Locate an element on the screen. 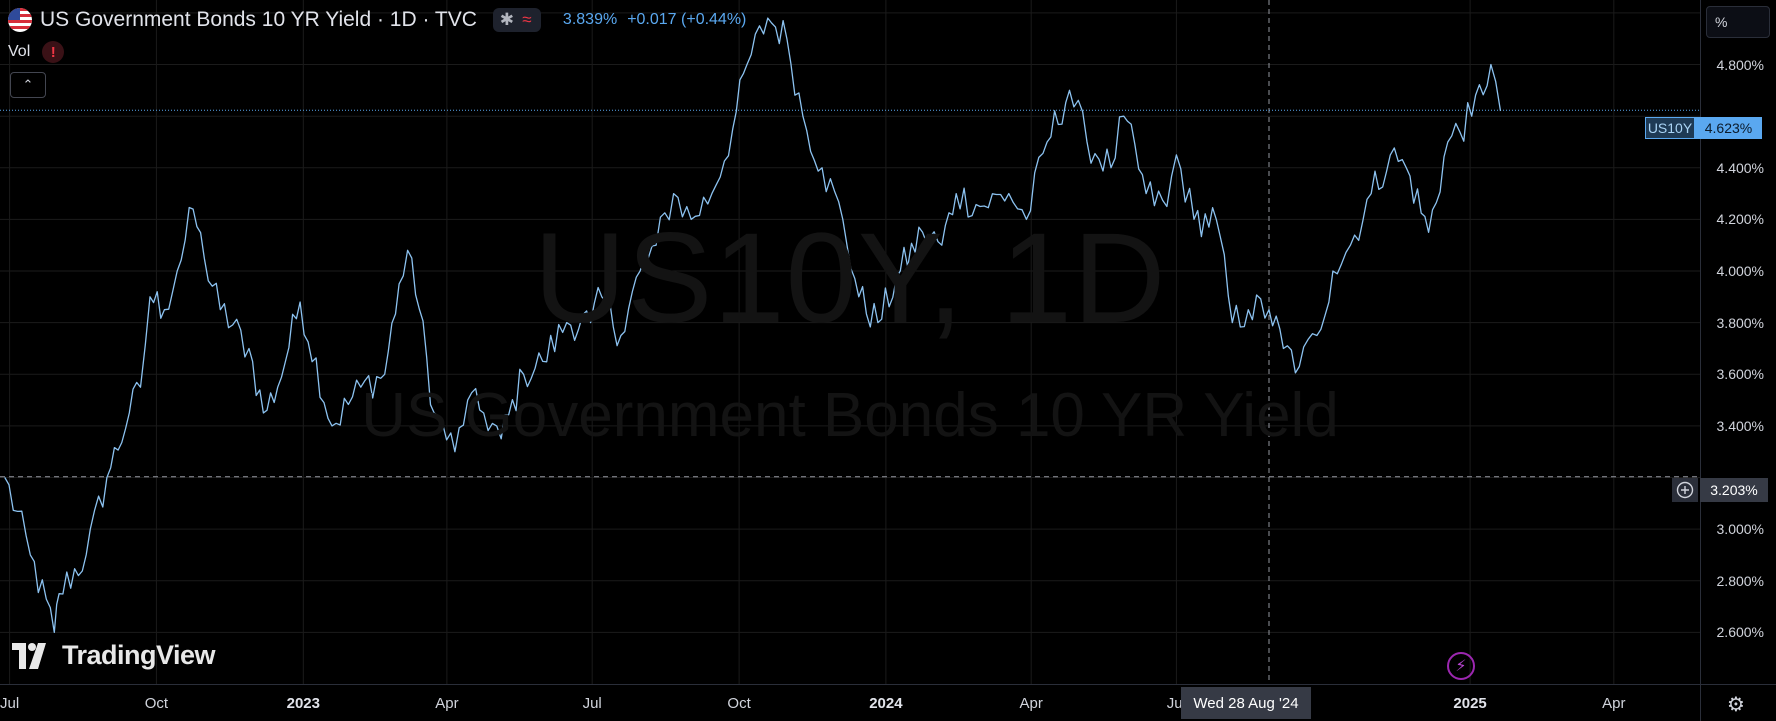 Image resolution: width=1776 pixels, height=721 pixels. volume-indicator-row: Vol ! is located at coordinates (36, 52).